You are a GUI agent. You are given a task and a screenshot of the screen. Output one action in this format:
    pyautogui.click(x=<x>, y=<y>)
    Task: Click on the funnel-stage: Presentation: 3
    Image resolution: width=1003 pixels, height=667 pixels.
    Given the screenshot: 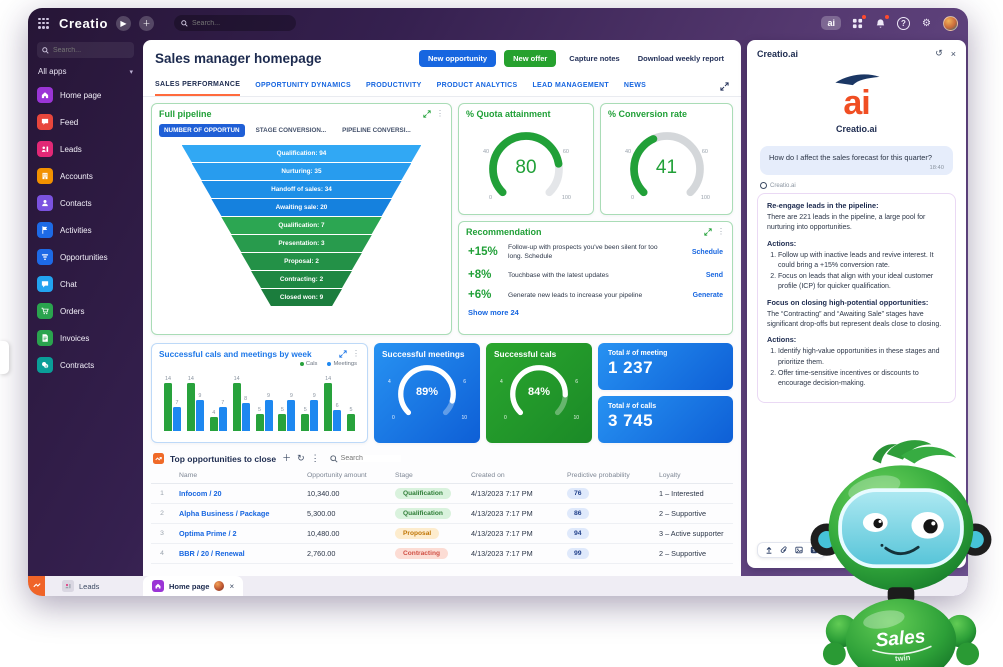 What is the action you would take?
    pyautogui.click(x=301, y=243)
    